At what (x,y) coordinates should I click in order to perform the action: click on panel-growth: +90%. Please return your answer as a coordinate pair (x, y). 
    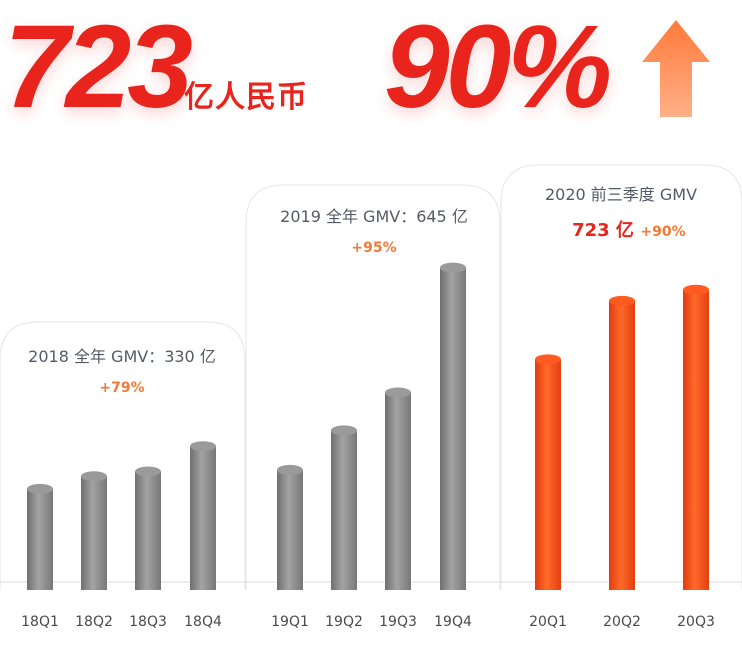
    Looking at the image, I should click on (662, 232).